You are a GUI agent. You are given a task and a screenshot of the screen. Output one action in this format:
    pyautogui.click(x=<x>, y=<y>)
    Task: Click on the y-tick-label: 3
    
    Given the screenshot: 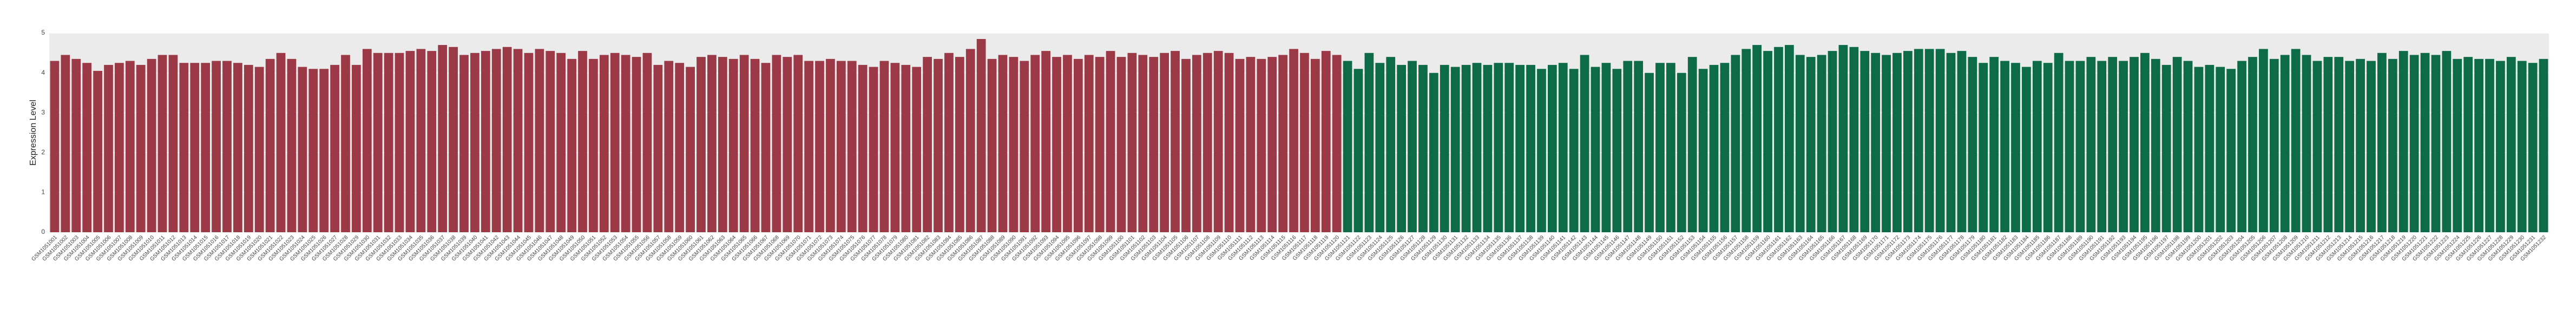 What is the action you would take?
    pyautogui.click(x=43, y=112)
    